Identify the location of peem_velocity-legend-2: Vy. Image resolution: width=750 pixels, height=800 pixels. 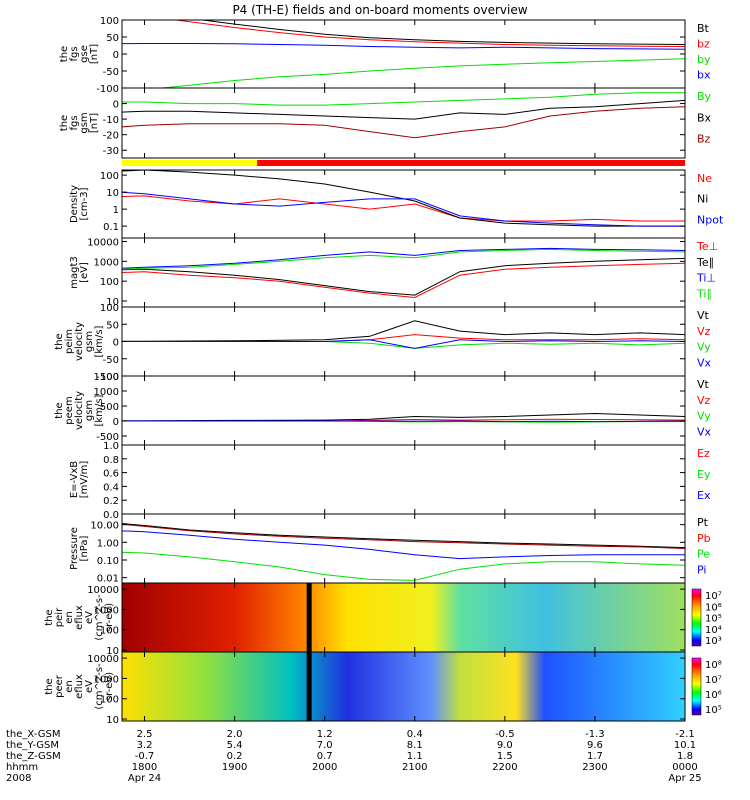
(704, 416).